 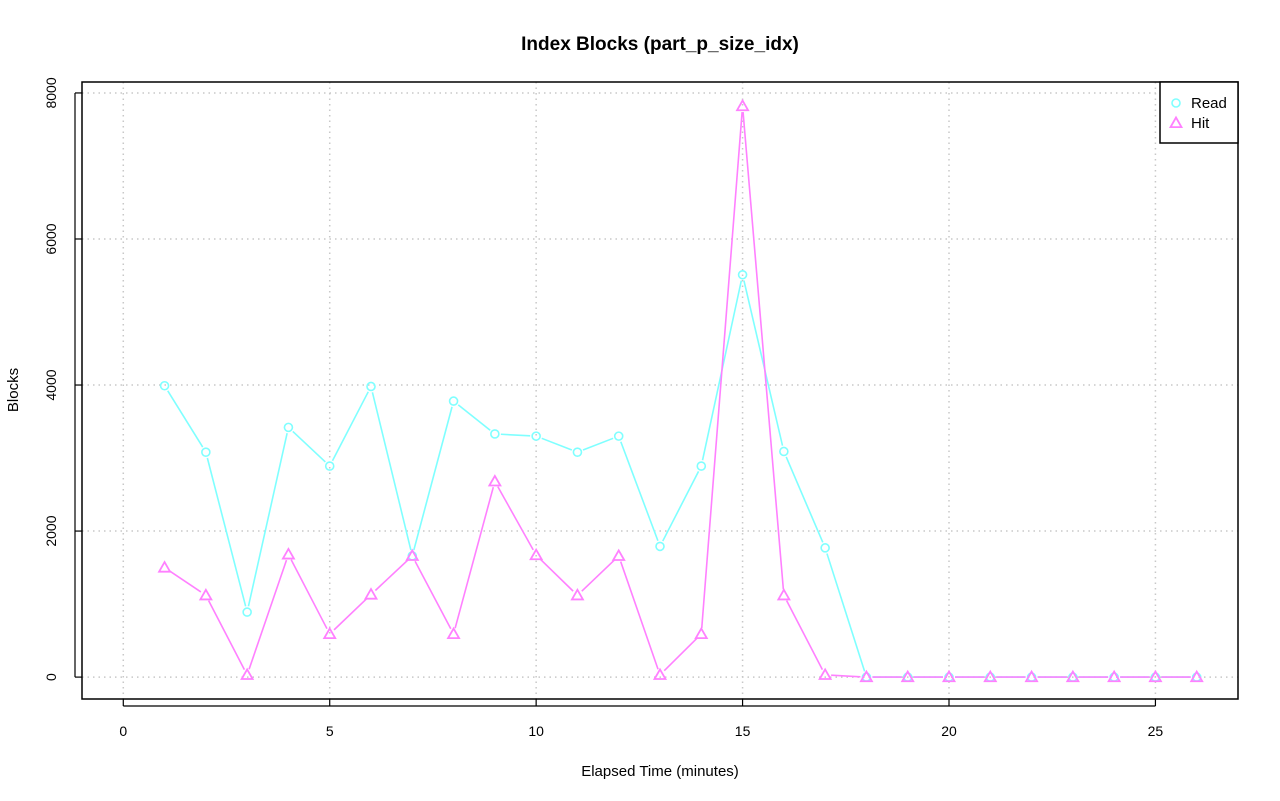 I want to click on x-axis-label: Elapsed Time (minutes), so click(x=660, y=771).